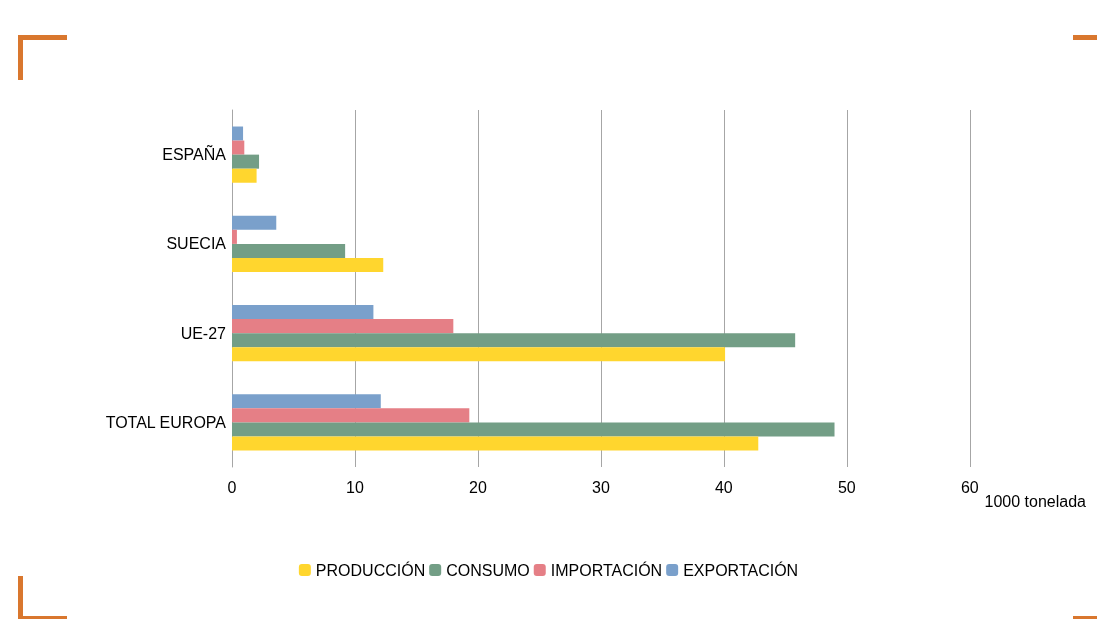  I want to click on x-tick-label: 50, so click(846, 487).